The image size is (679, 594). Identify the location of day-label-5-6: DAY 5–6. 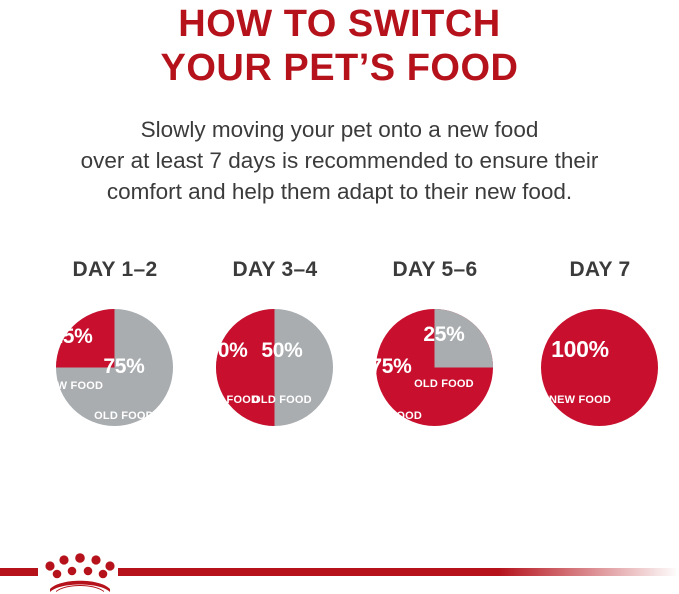
(435, 269).